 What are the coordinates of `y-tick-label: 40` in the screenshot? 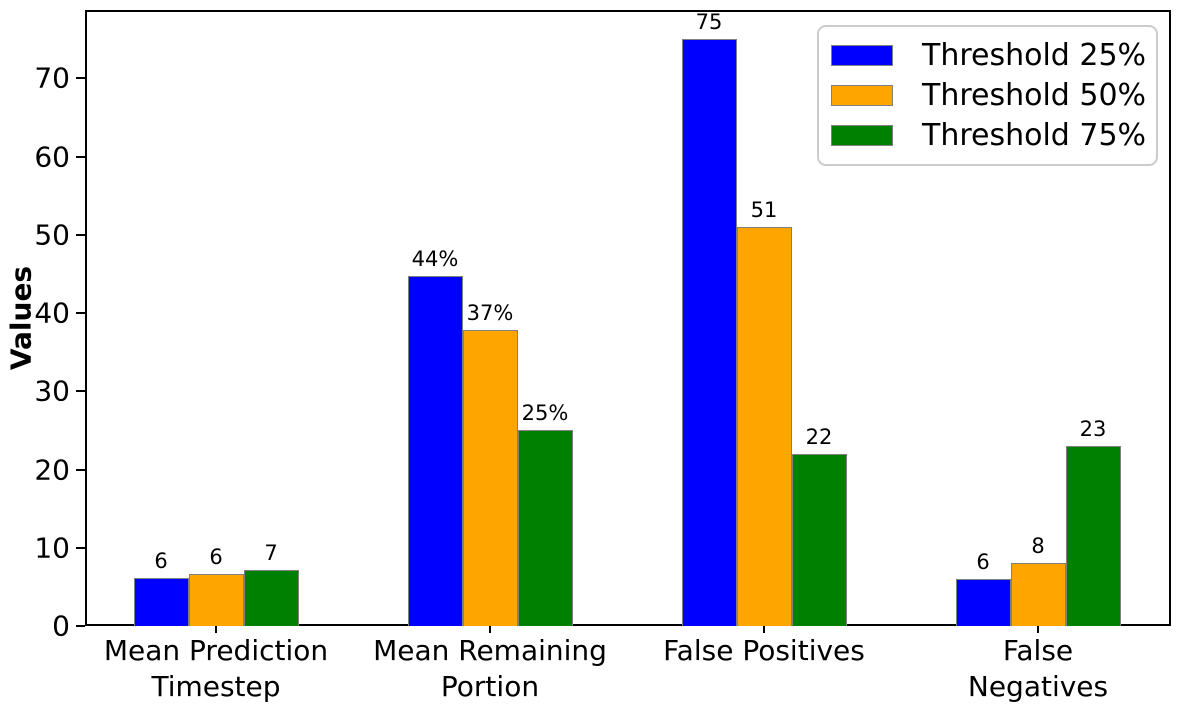 It's located at (52, 313).